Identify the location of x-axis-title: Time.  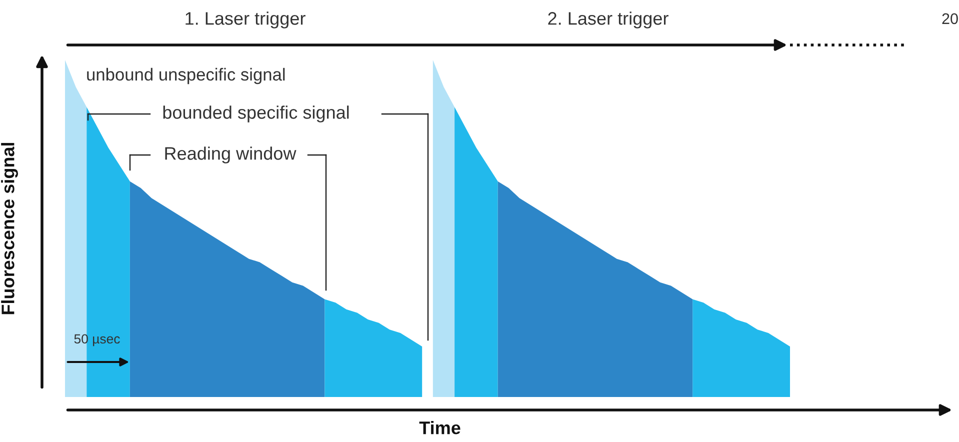
(439, 427).